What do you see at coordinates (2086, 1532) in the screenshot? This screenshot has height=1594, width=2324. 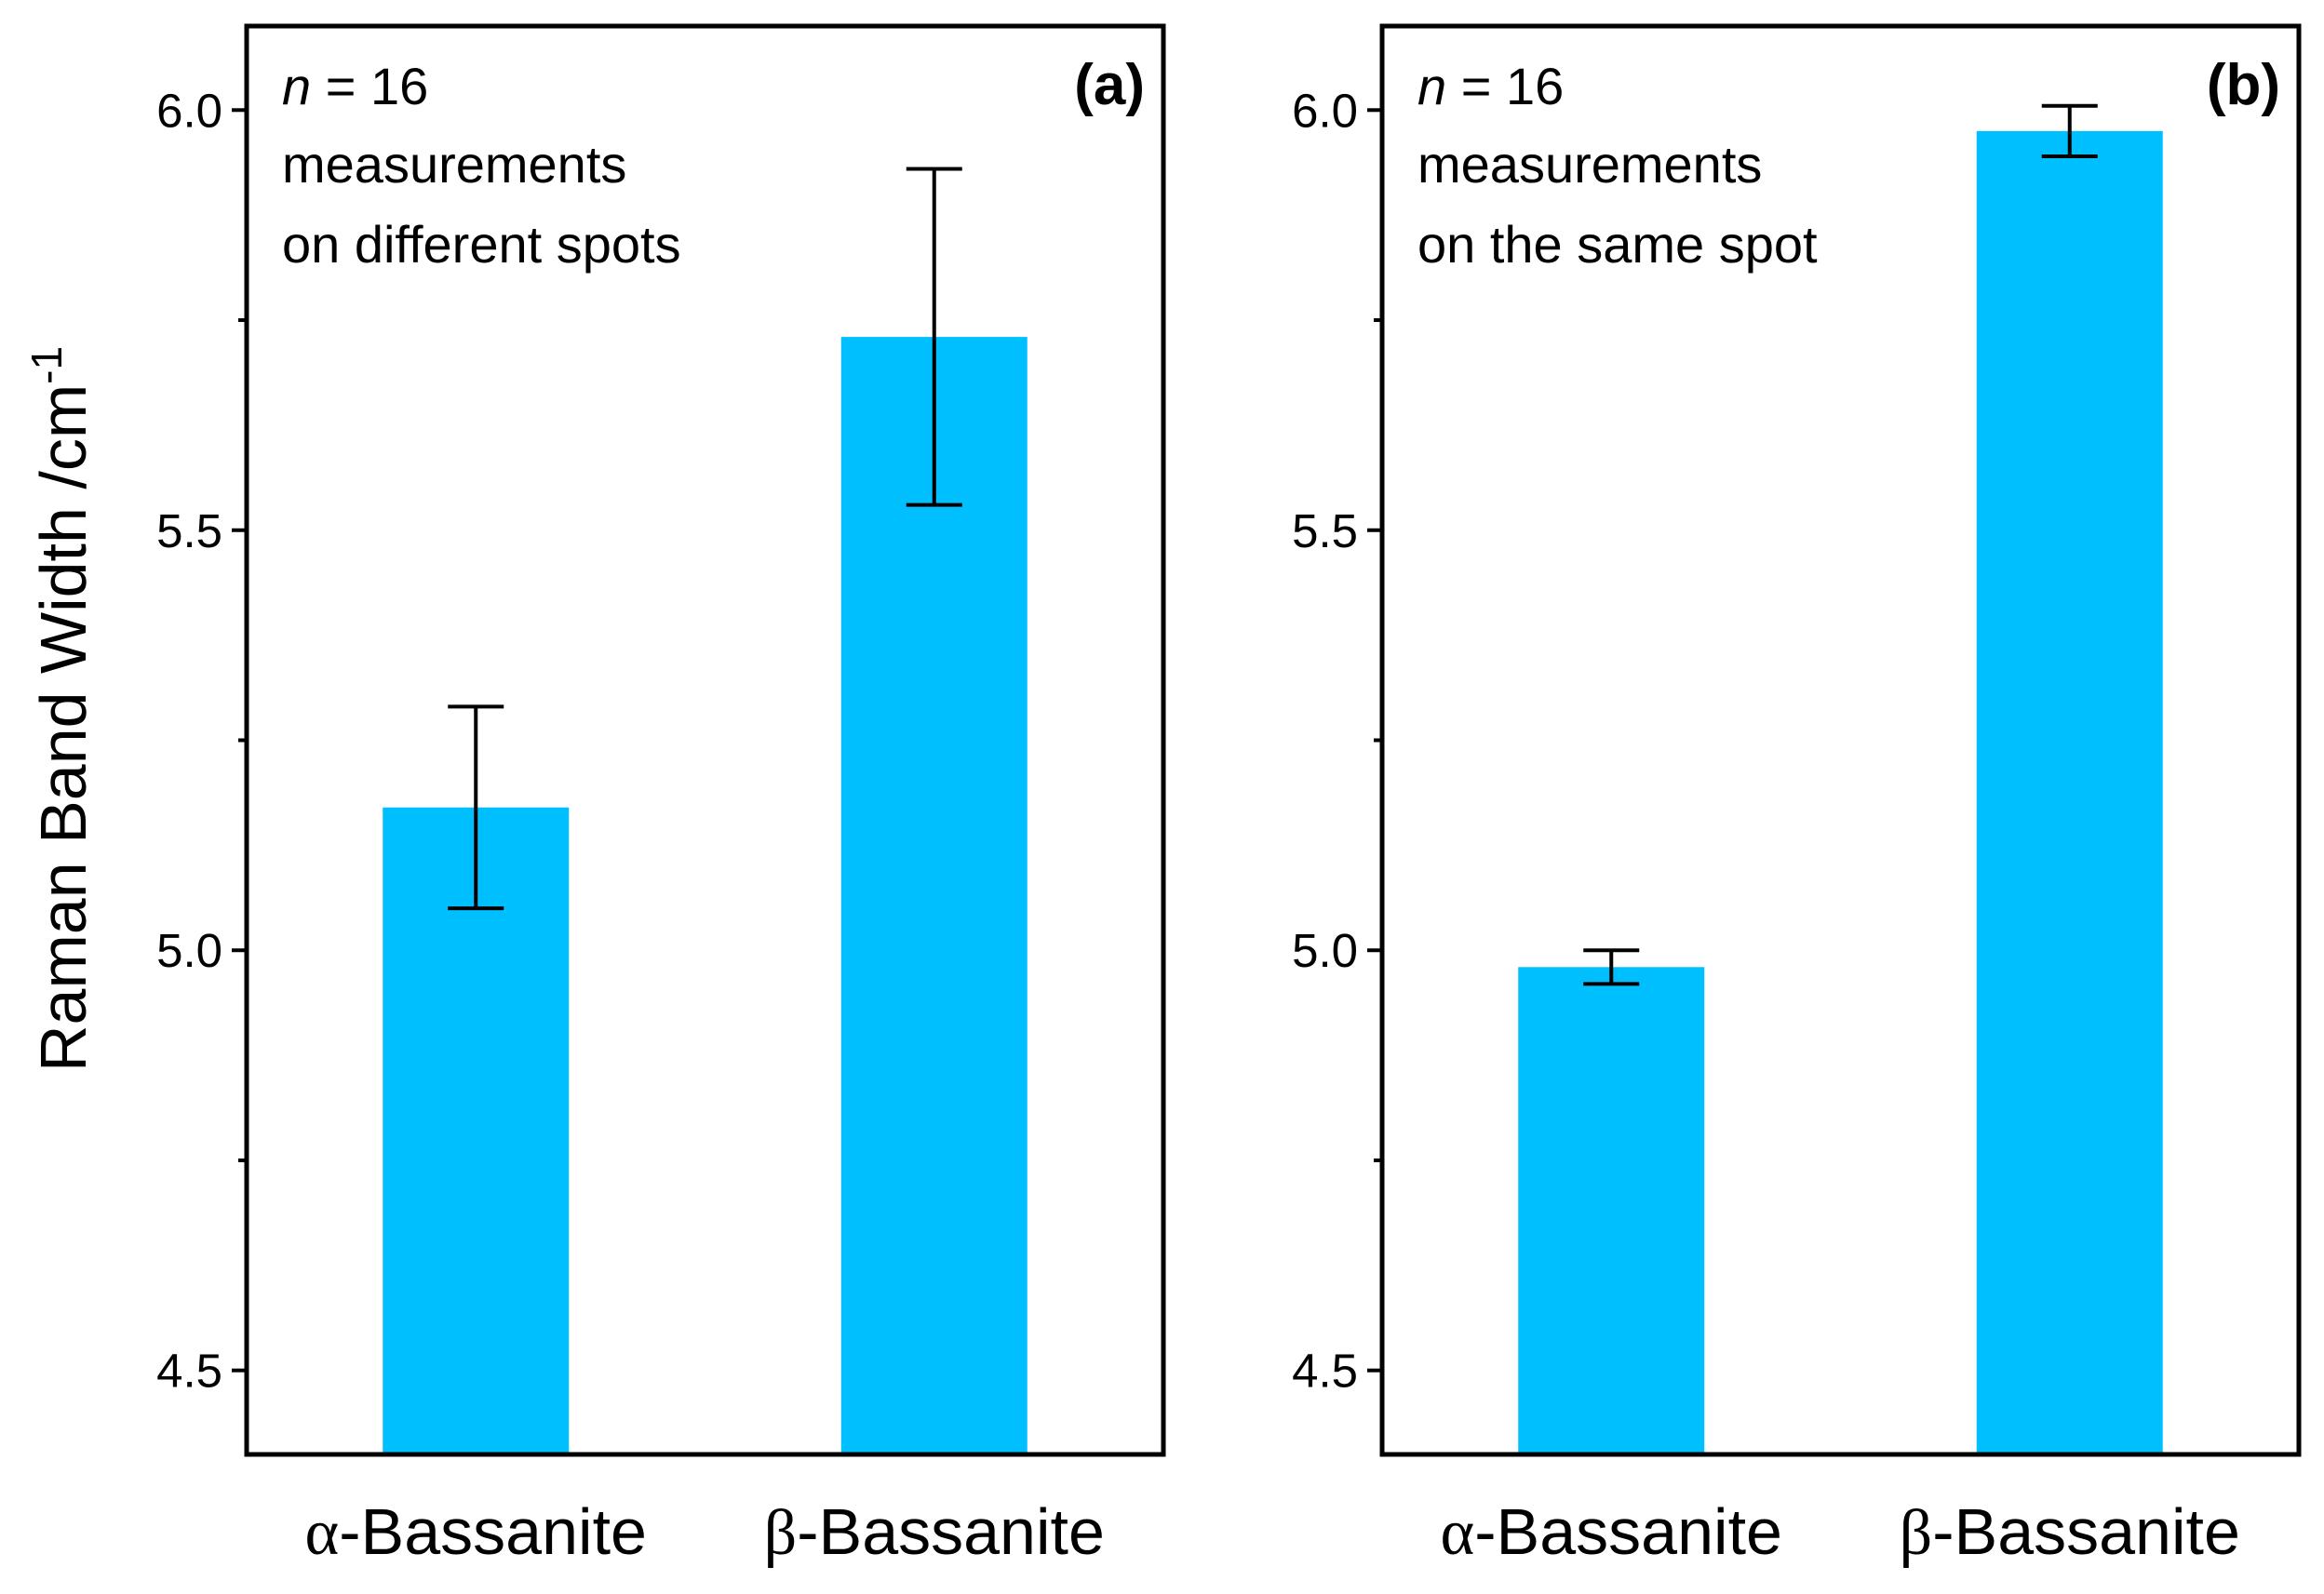 I see `panel-b-category-beta-text: -Bassanite` at bounding box center [2086, 1532].